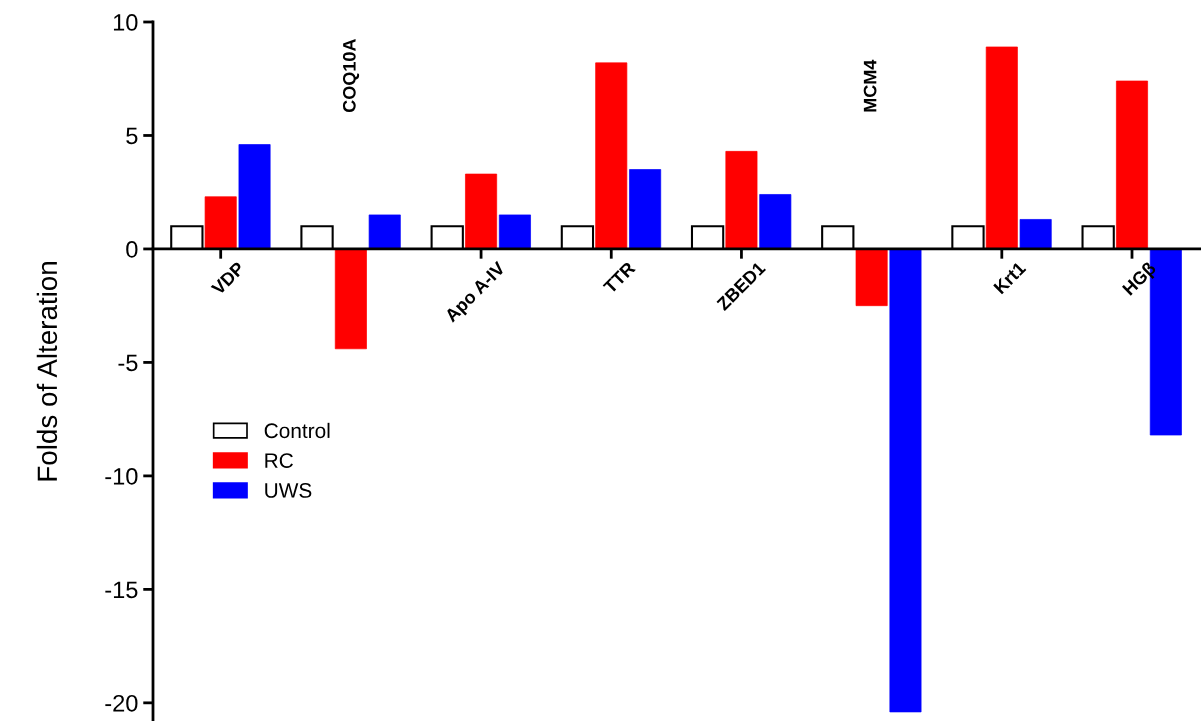 This screenshot has height=721, width=1201. I want to click on y-tick-label: -10, so click(121, 476).